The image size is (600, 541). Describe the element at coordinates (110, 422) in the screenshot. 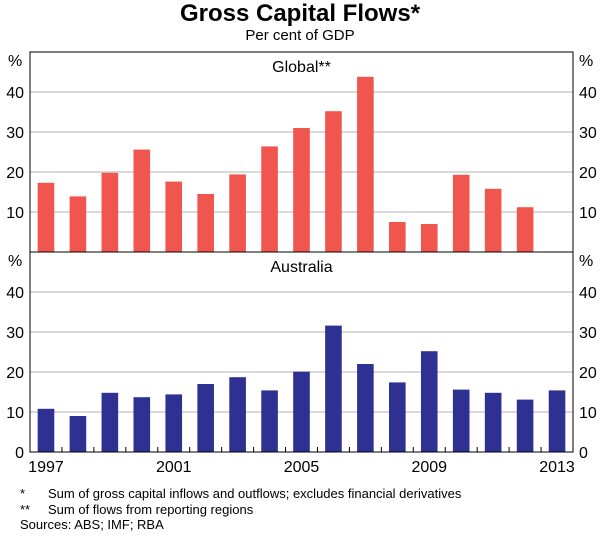

I see `bar-australia-1999` at that location.